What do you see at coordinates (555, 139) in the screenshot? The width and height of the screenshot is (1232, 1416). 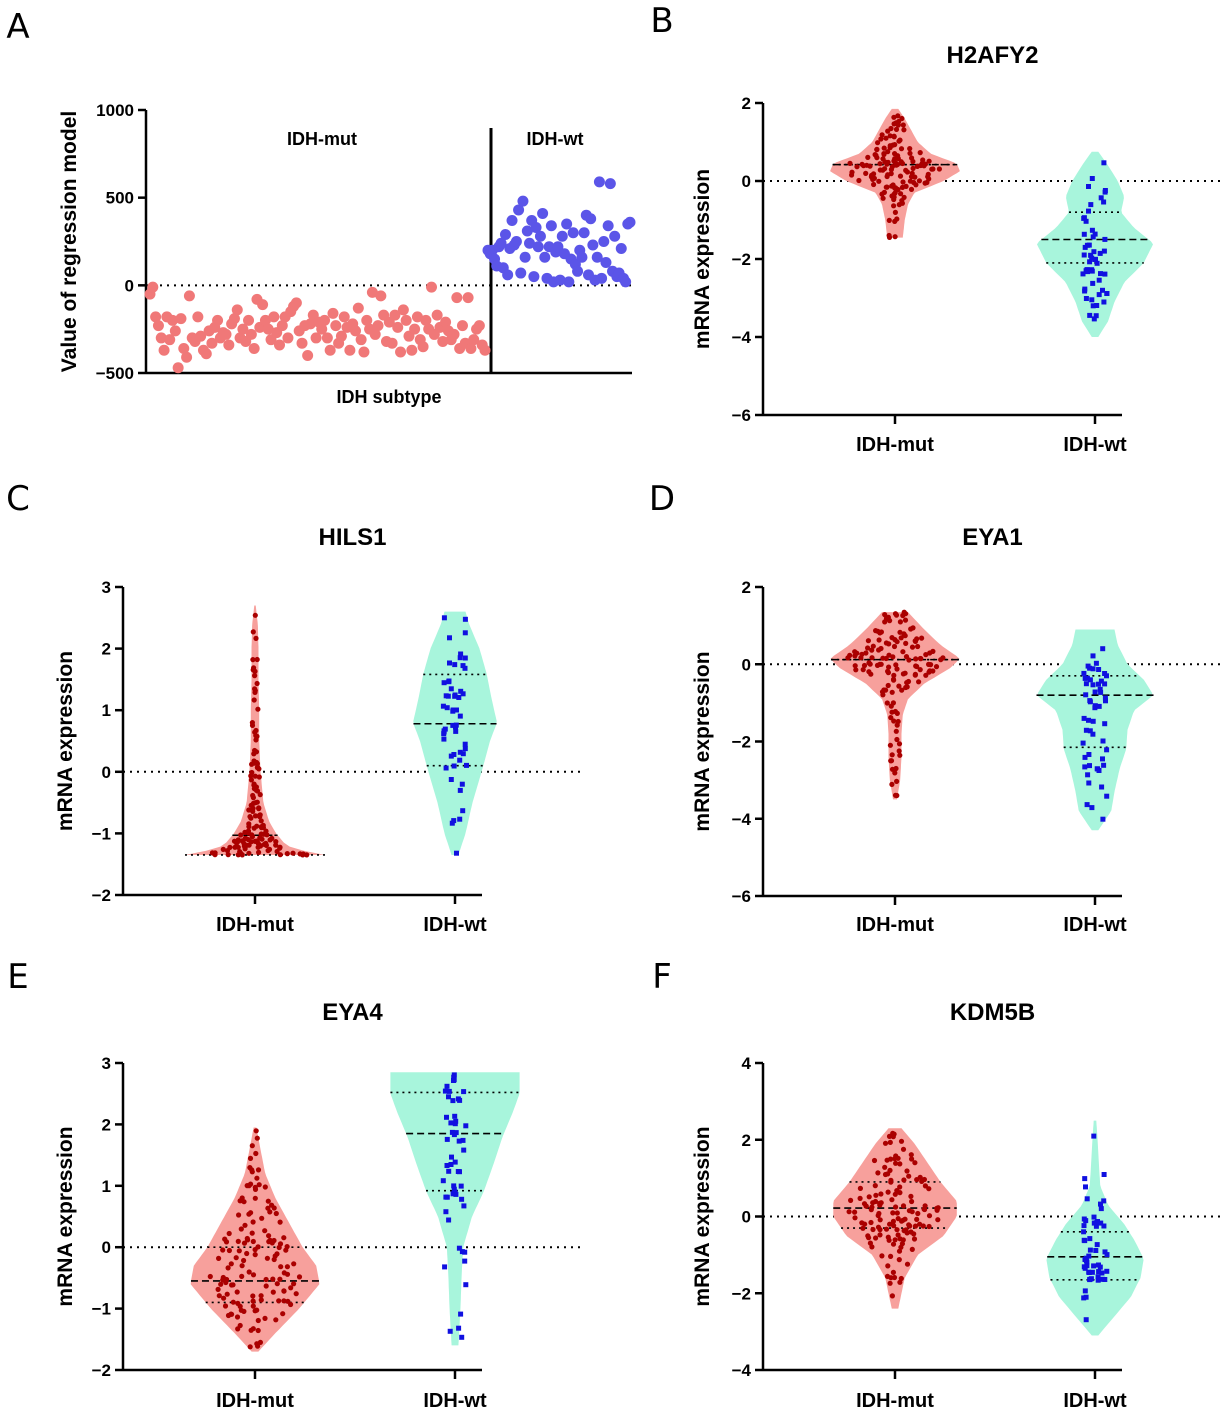 I see `group-label-idh-wt: IDH-wt` at bounding box center [555, 139].